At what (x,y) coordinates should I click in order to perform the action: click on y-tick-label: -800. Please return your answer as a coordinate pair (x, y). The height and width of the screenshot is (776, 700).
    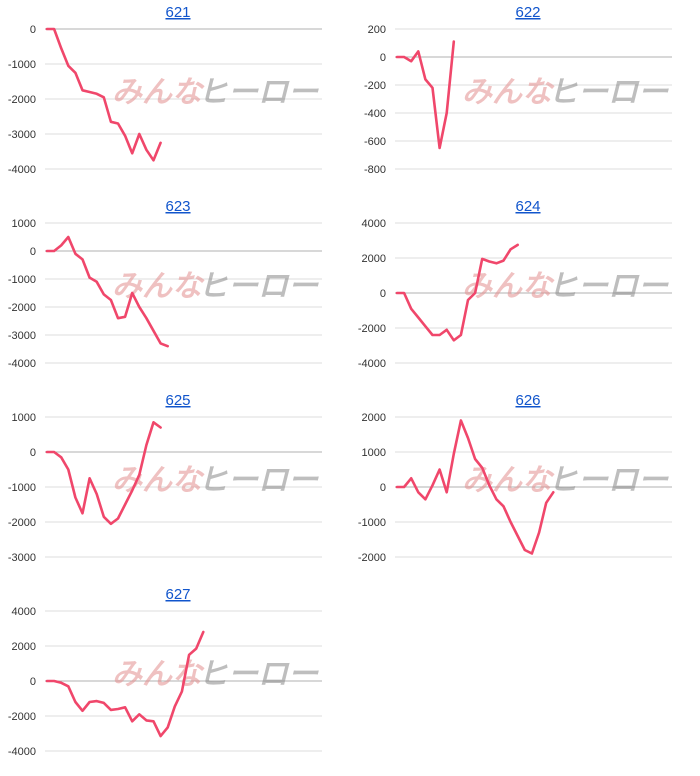
    Looking at the image, I should click on (375, 170).